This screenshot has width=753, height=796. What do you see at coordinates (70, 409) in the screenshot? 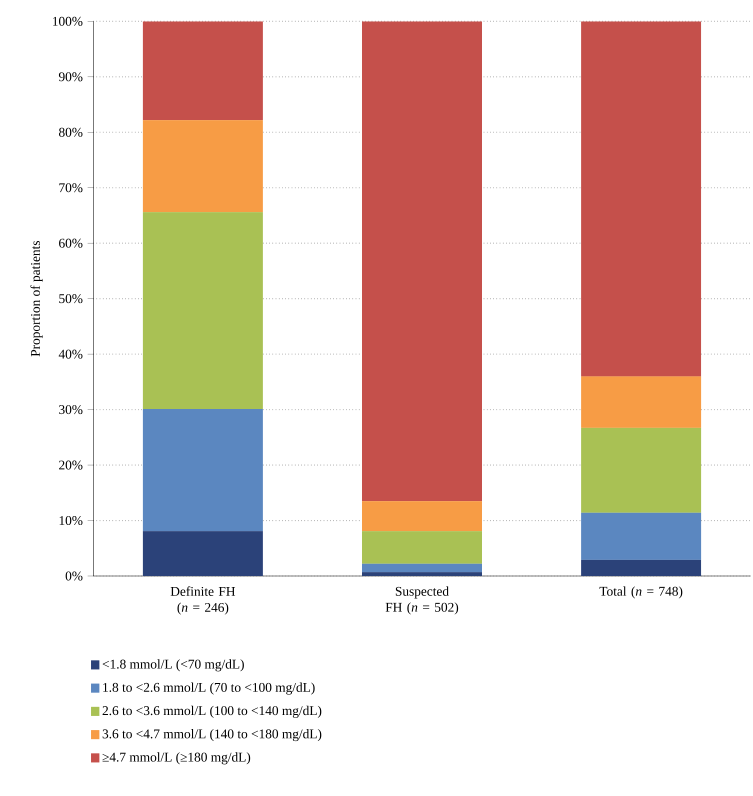
I see `y-tick-label: 30%` at bounding box center [70, 409].